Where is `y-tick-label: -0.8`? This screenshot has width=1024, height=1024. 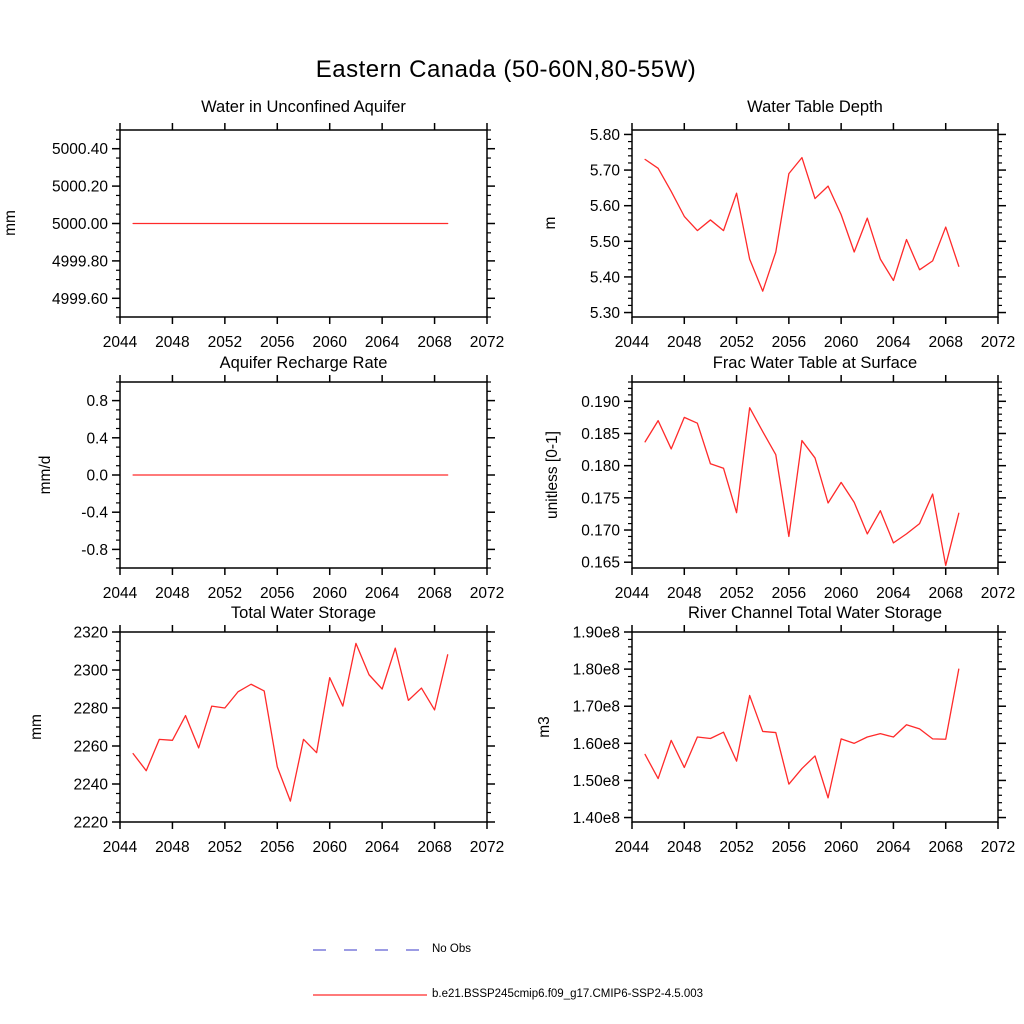
y-tick-label: -0.8 is located at coordinates (94, 550).